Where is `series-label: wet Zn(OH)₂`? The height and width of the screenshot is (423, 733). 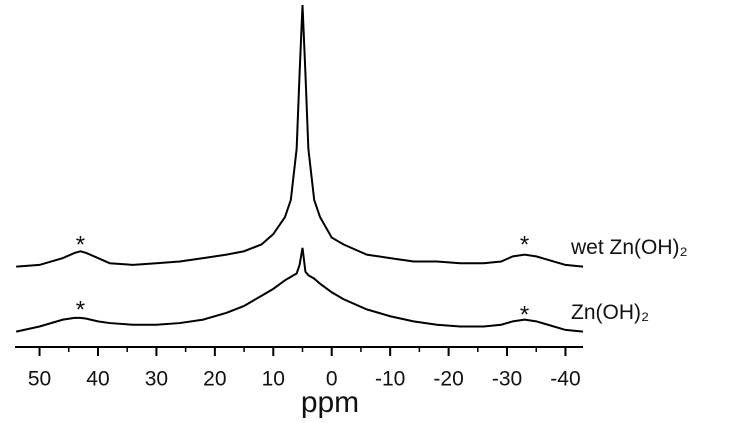
series-label: wet Zn(OH)₂ is located at coordinates (629, 247).